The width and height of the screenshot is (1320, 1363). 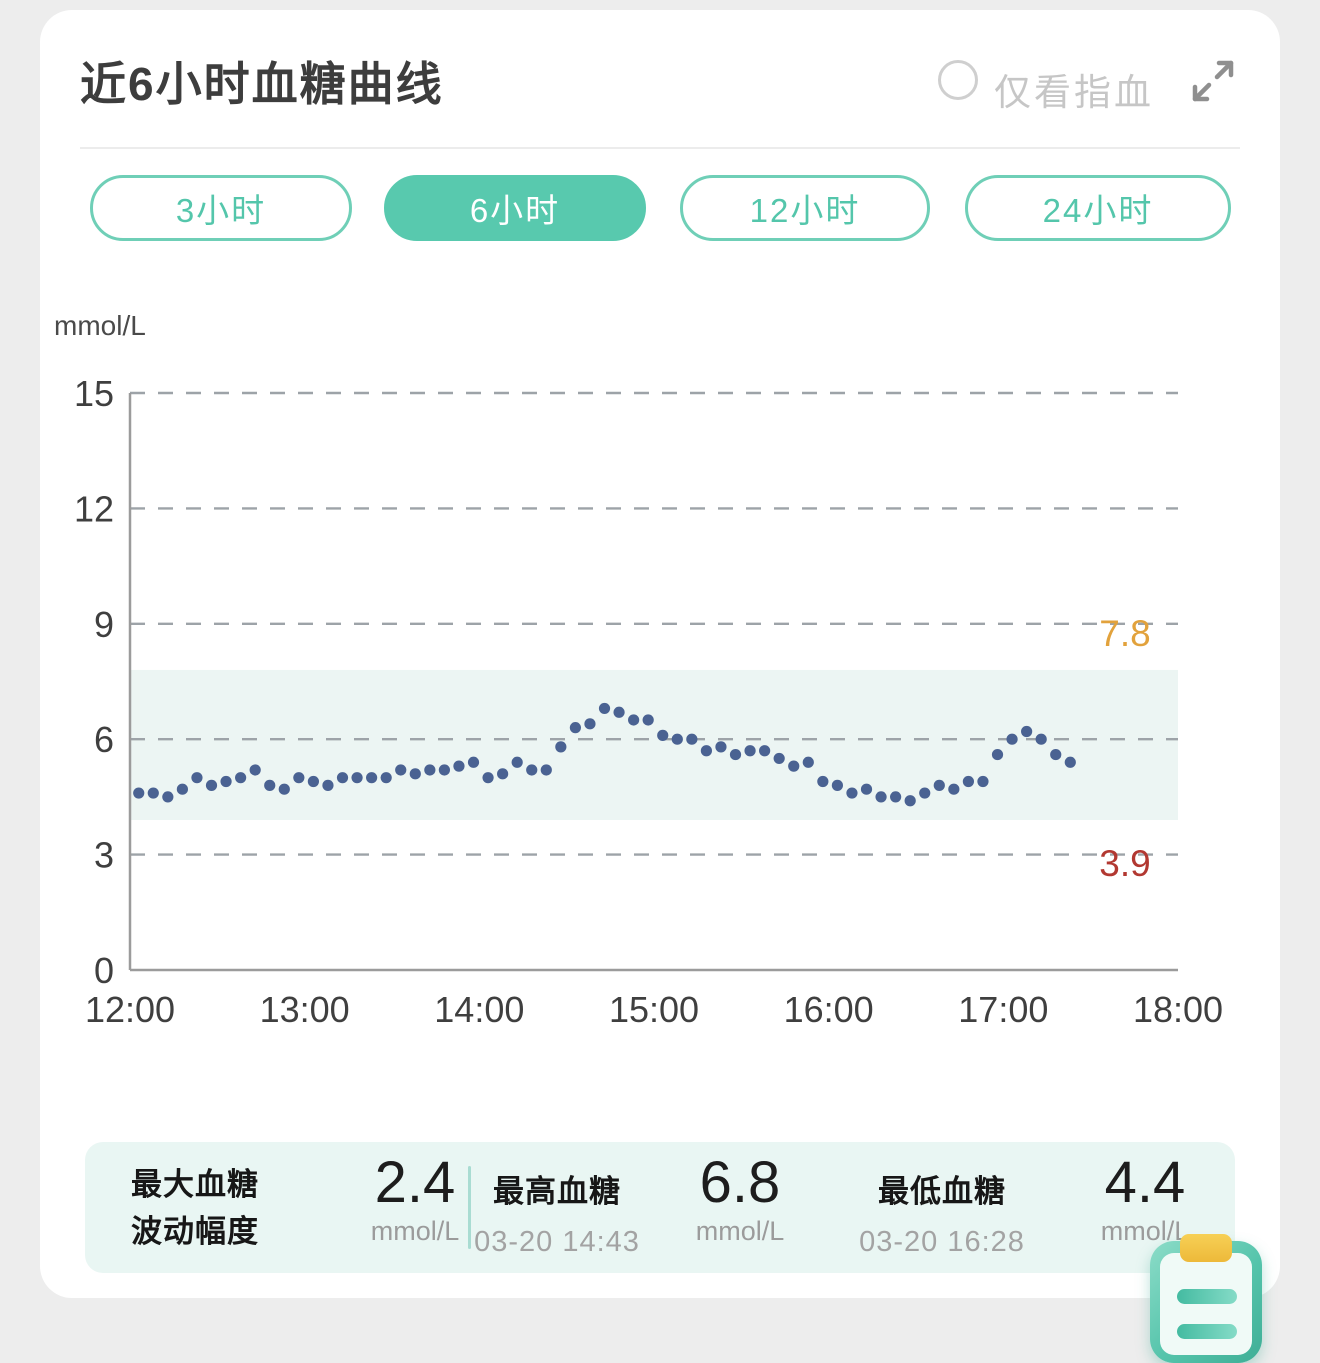 What do you see at coordinates (942, 1242) in the screenshot?
I see `lowest-timestamp: 03-20 16:28` at bounding box center [942, 1242].